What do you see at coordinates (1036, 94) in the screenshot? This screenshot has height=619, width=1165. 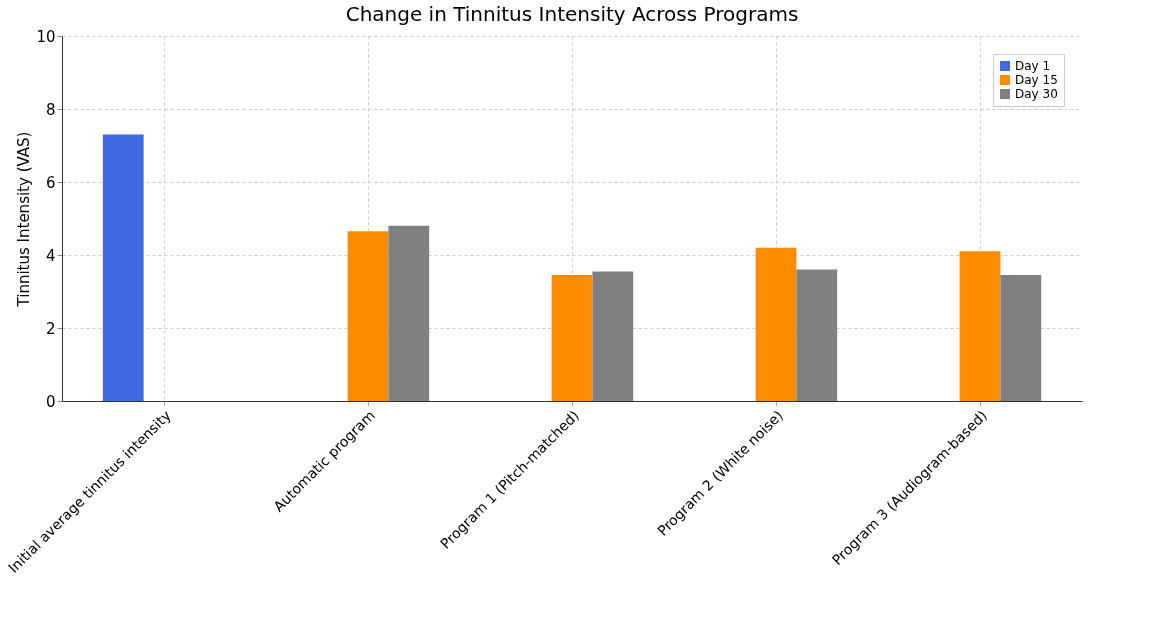 I see `legend-label: Day 30` at bounding box center [1036, 94].